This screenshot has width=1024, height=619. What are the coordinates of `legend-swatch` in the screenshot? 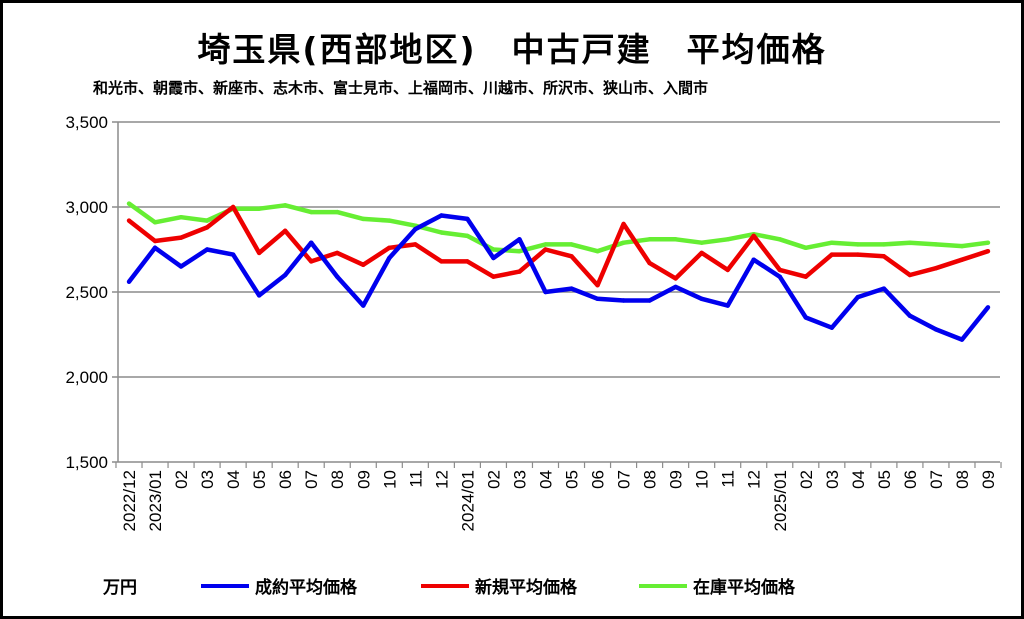 It's located at (225, 585).